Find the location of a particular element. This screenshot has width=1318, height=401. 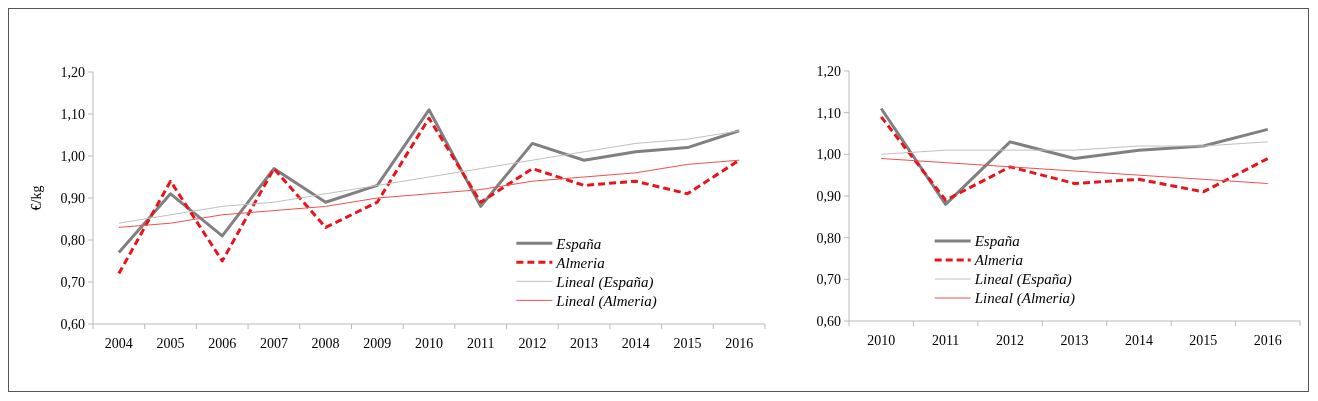

x-tick-label: 2009 is located at coordinates (377, 343).